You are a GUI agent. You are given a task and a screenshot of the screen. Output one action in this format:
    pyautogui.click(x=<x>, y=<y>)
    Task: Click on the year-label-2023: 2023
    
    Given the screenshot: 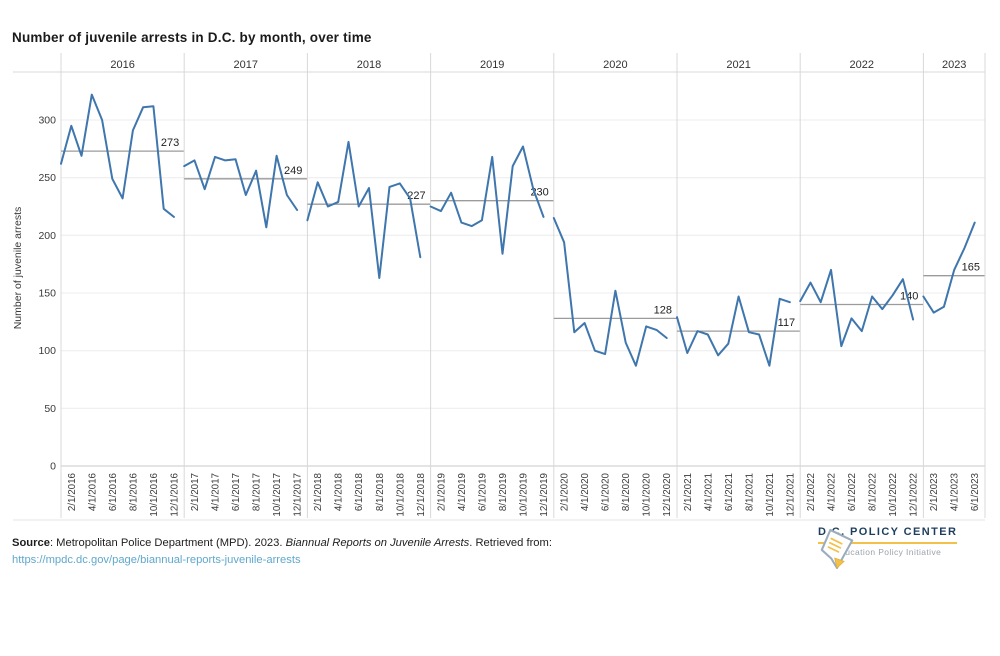 What is the action you would take?
    pyautogui.click(x=954, y=65)
    